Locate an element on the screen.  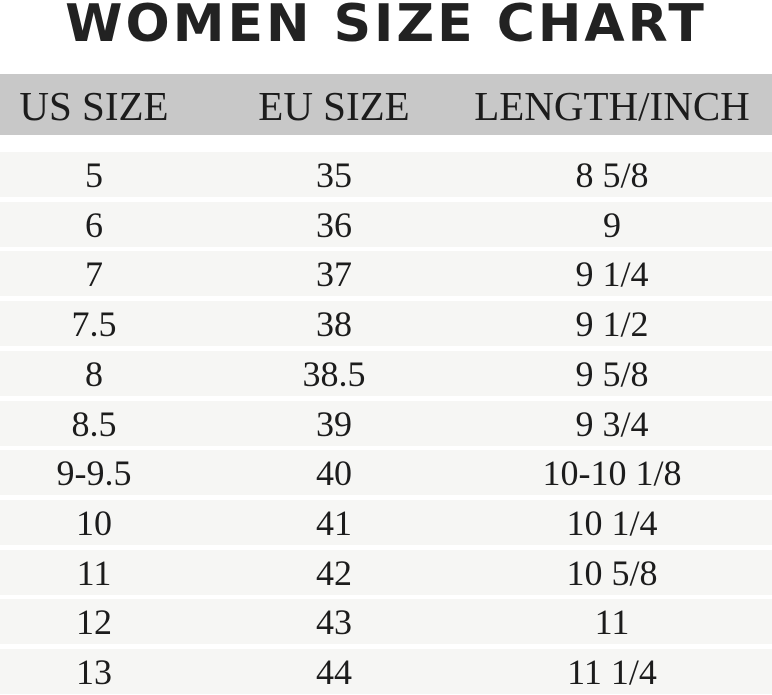
length-cell: 11 is located at coordinates (612, 622).